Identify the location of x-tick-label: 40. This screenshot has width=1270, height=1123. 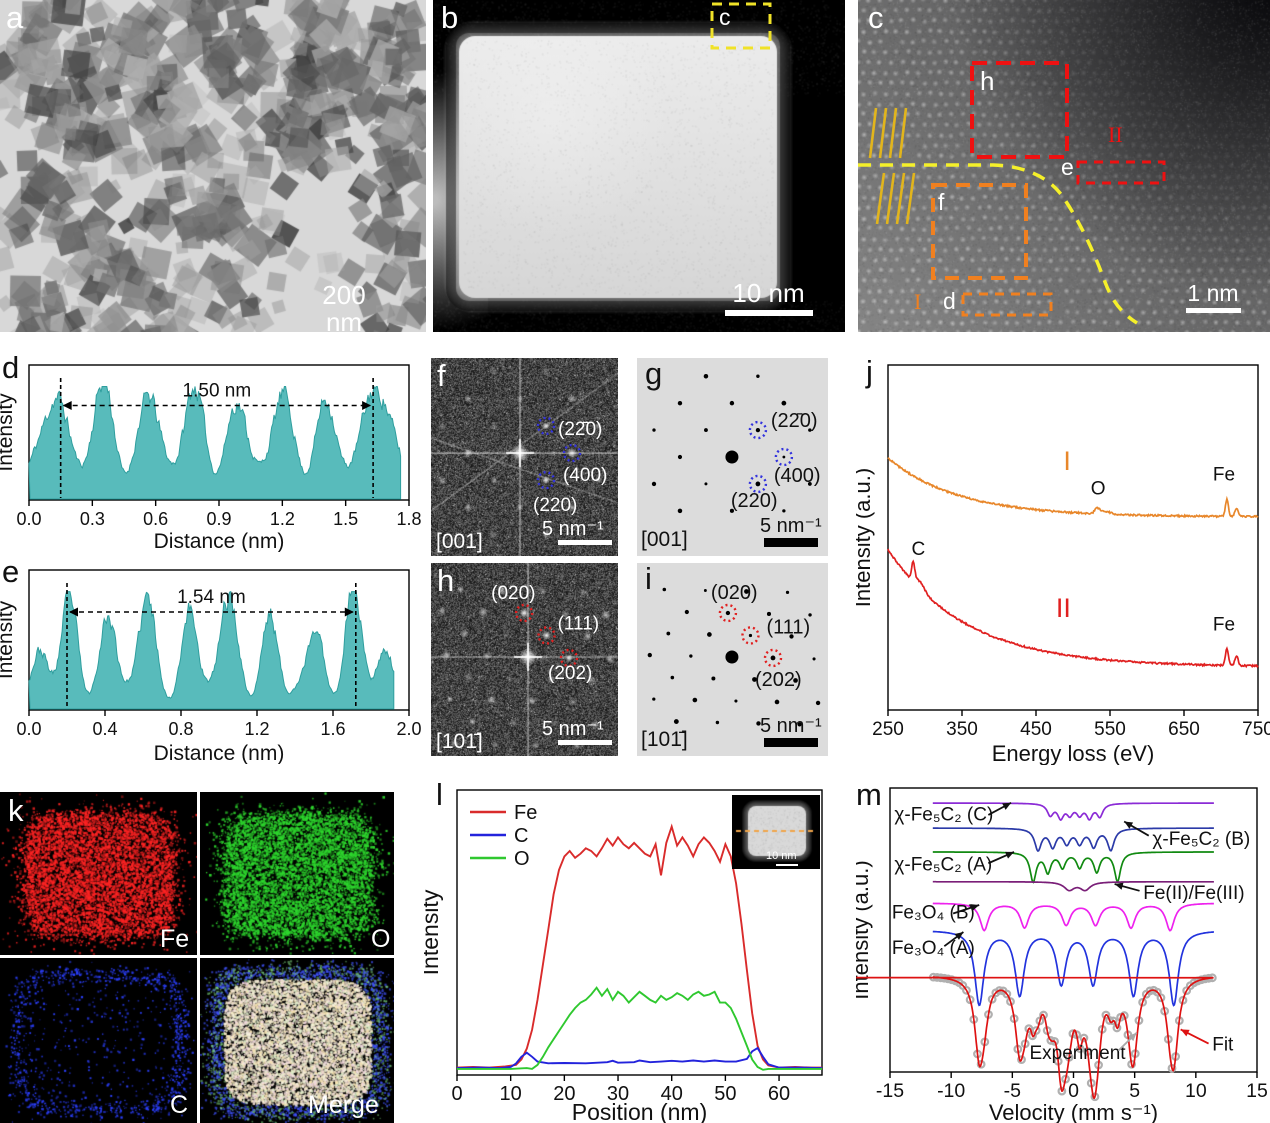
(672, 1094).